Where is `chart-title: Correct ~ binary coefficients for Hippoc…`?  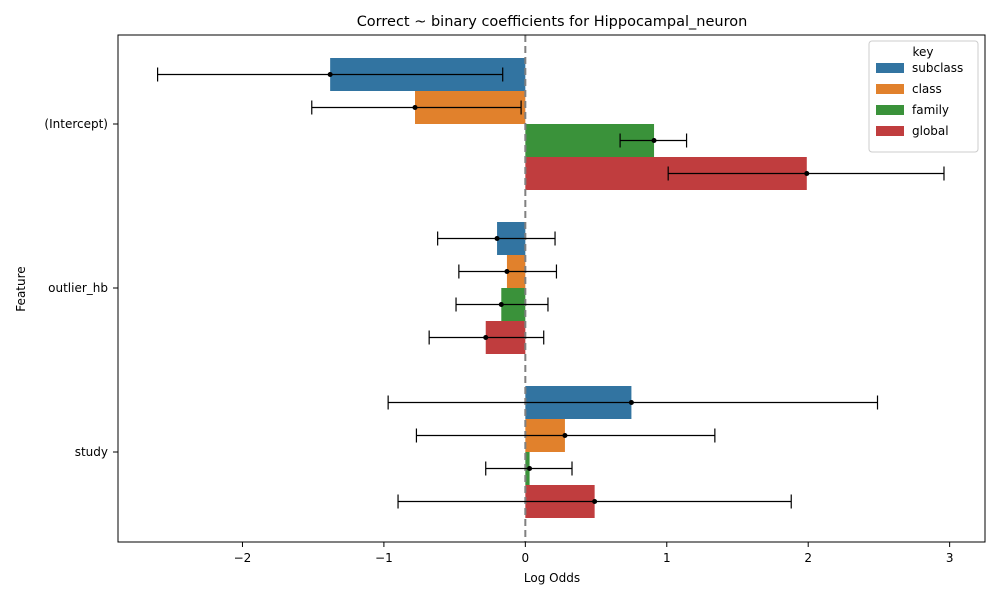
chart-title: Correct ~ binary coefficients for Hippoc… is located at coordinates (552, 22).